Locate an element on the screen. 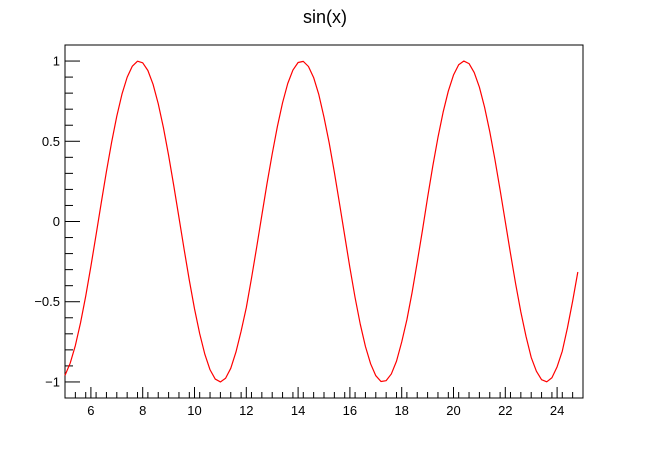  y-tick-label: −0.5 is located at coordinates (47, 301).